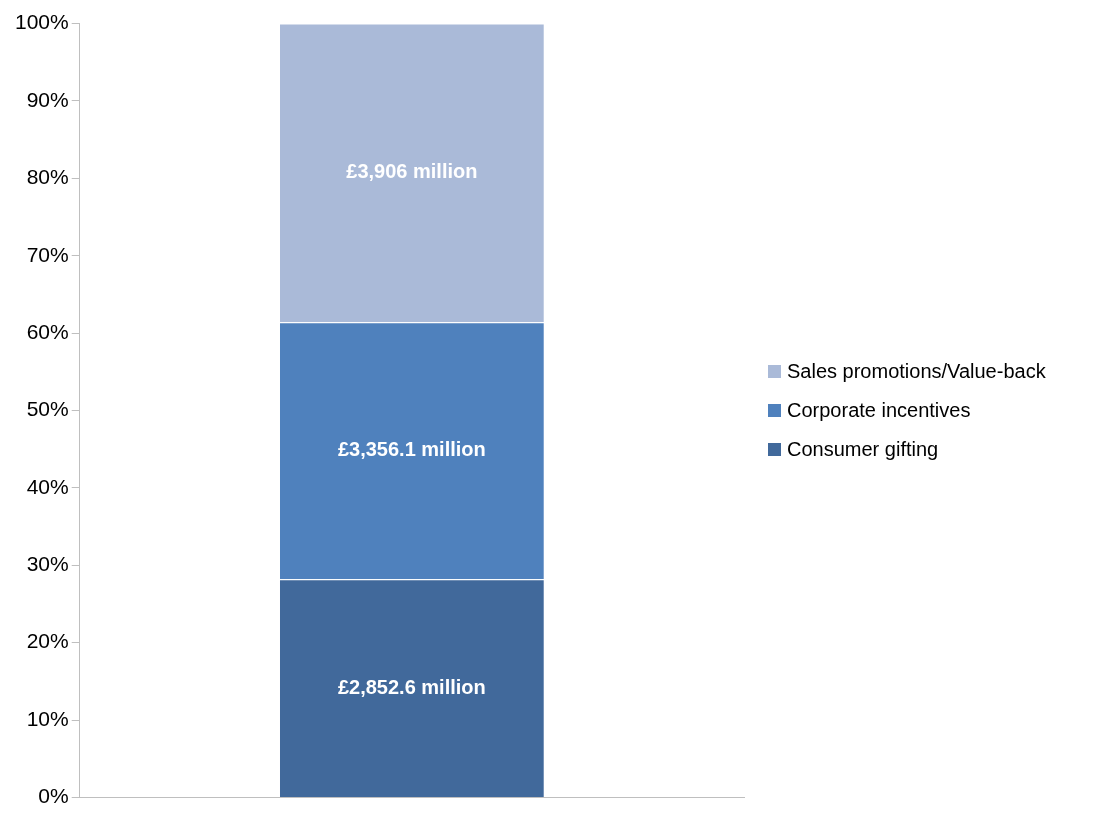 This screenshot has width=1106, height=833. I want to click on y-tick-label: 0%, so click(53, 796).